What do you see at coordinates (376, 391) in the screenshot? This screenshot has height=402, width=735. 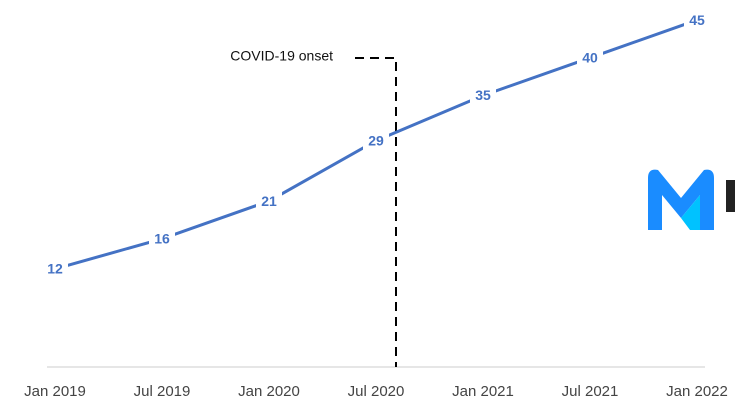 I see `x-tick-label: Jul 2020` at bounding box center [376, 391].